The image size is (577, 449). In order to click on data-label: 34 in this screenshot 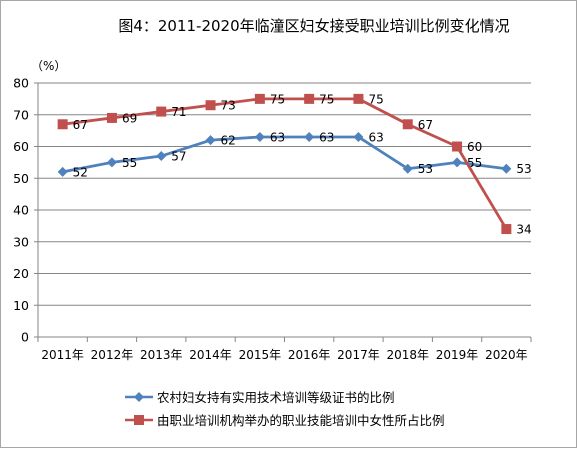, I will do `click(523, 230)`.